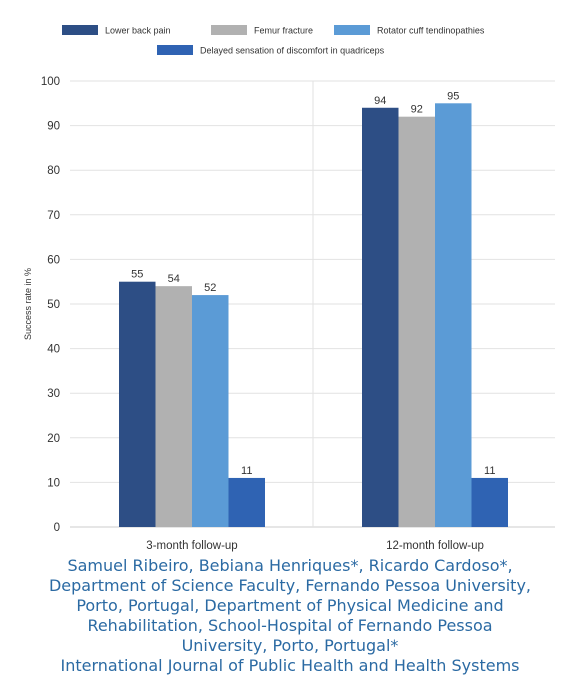 This screenshot has width=580, height=698. Describe the element at coordinates (191, 546) in the screenshot. I see `x-tick-label: 3-month follow-up` at that location.